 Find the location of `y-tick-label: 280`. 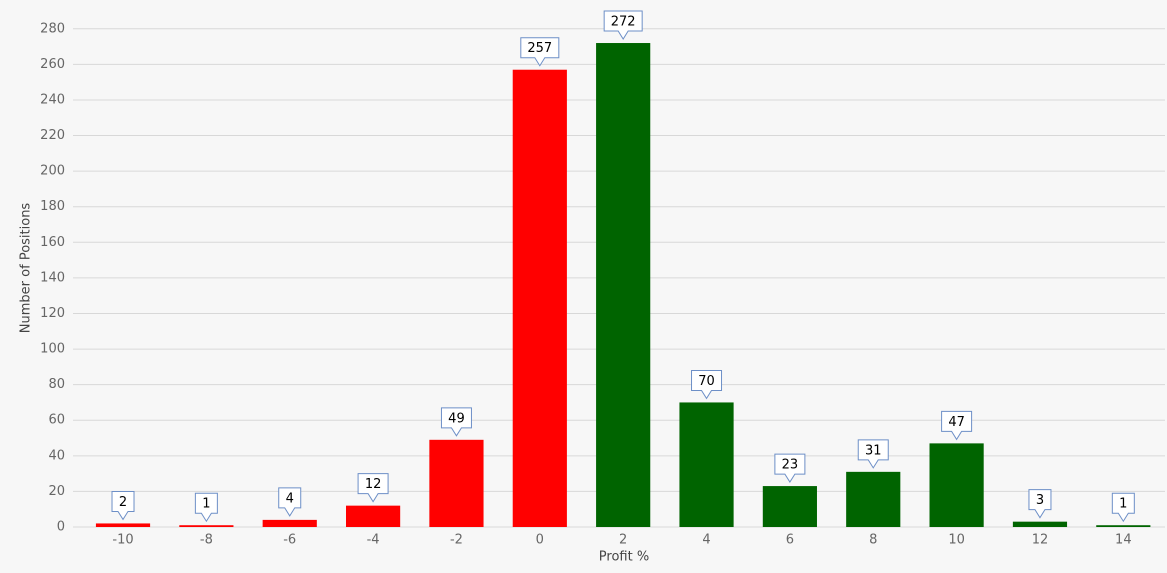

y-tick-label: 280 is located at coordinates (52, 28).